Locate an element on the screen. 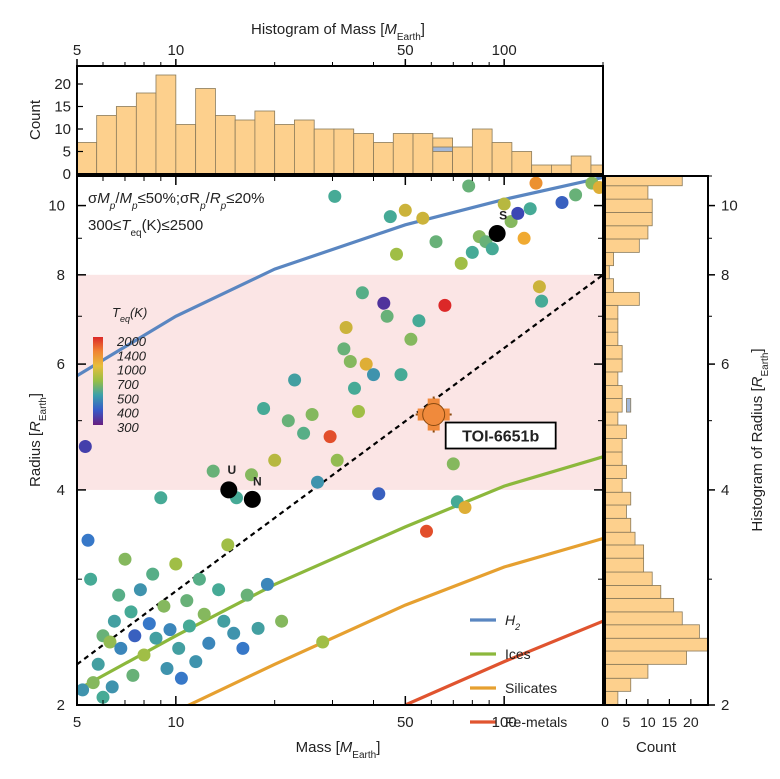 This screenshot has height=779, width=780. planet-label: S is located at coordinates (503, 215).